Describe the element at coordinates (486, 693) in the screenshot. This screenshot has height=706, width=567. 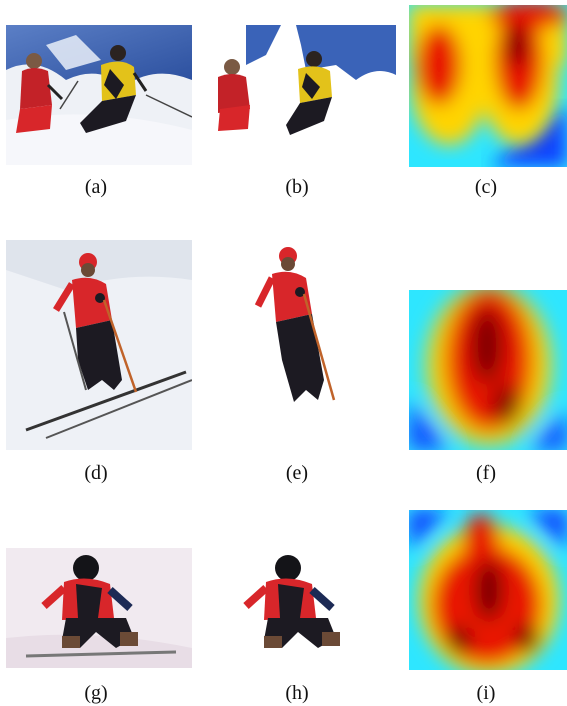
I see `caption-i: (i)` at that location.